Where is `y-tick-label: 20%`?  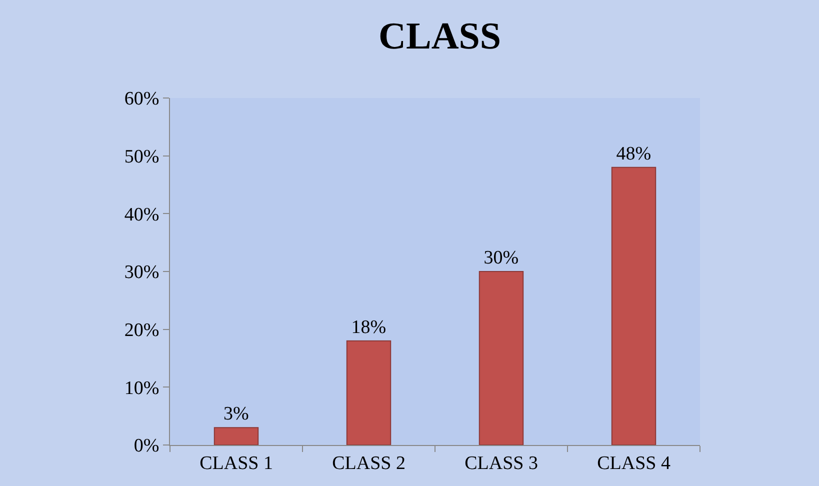
y-tick-label: 20% is located at coordinates (142, 330).